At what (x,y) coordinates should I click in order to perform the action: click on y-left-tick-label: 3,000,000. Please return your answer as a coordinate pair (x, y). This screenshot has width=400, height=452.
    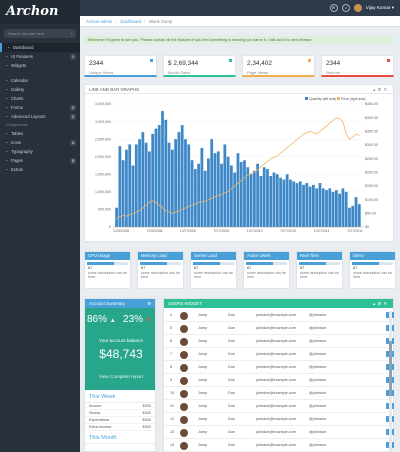
    Looking at the image, I should click on (103, 122).